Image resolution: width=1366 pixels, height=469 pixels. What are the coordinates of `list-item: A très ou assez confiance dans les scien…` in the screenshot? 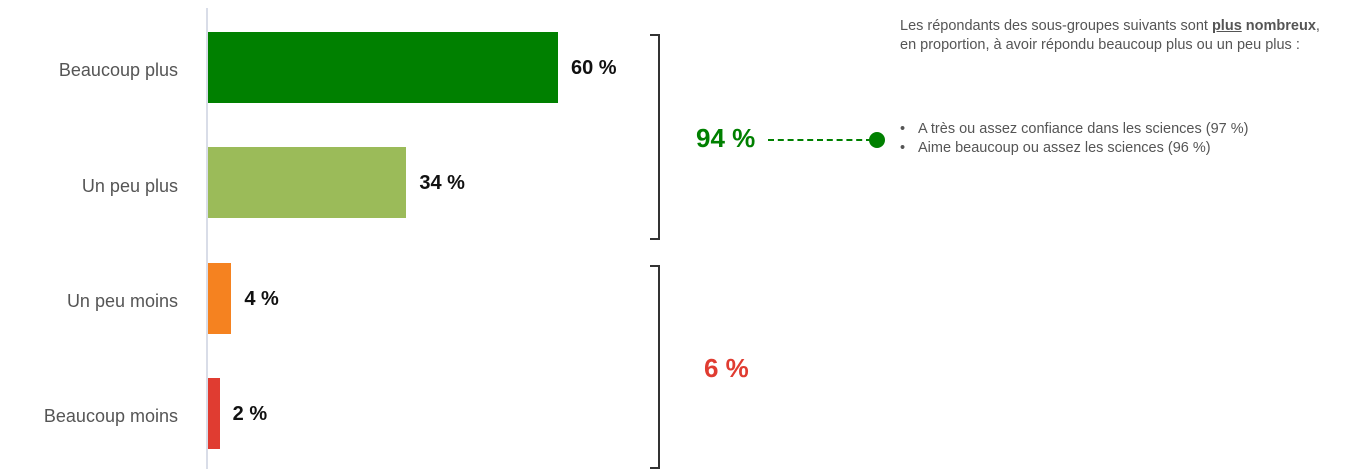 It's located at (1074, 129).